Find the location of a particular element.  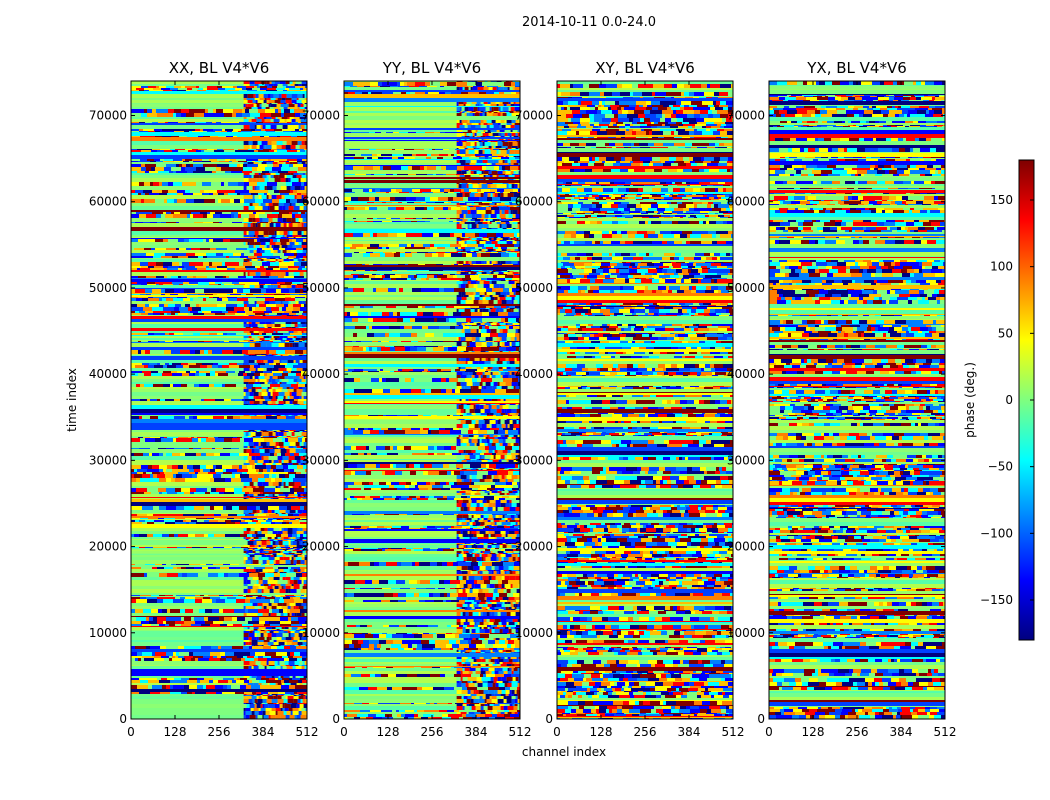

y-tick-label: 10000 is located at coordinates (108, 633).